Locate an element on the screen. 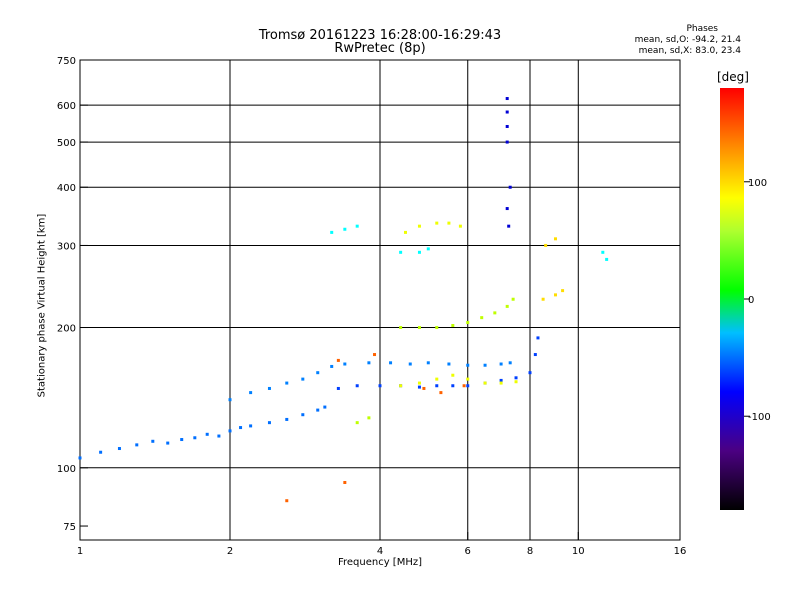  phase-stats-o: mean, sd,O: -94.2, 21.4 is located at coordinates (687, 40).